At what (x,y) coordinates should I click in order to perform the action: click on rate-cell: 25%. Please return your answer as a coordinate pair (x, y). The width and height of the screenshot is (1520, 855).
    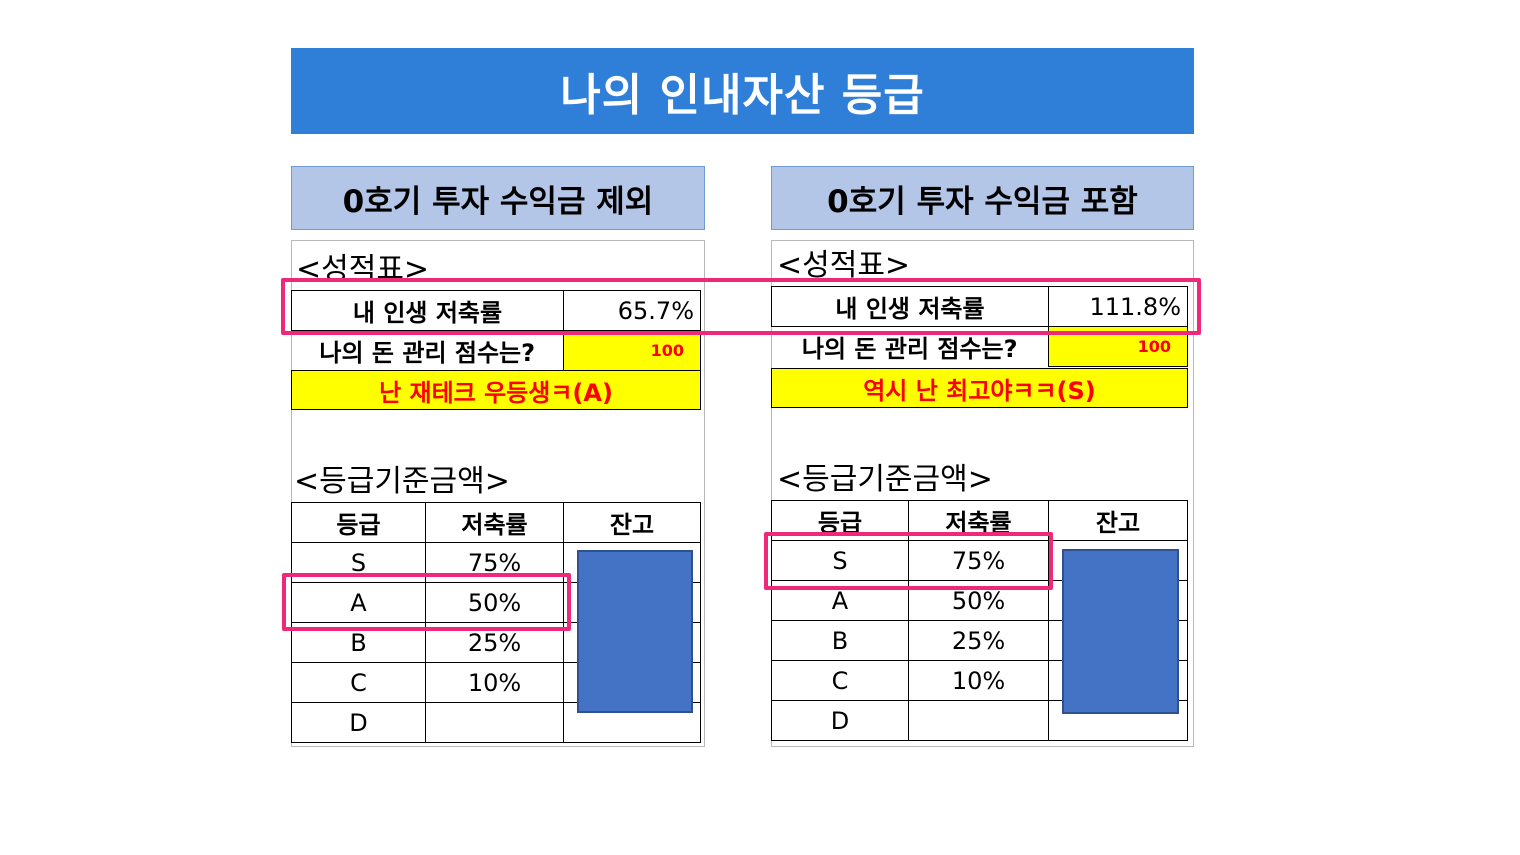
    Looking at the image, I should click on (978, 640).